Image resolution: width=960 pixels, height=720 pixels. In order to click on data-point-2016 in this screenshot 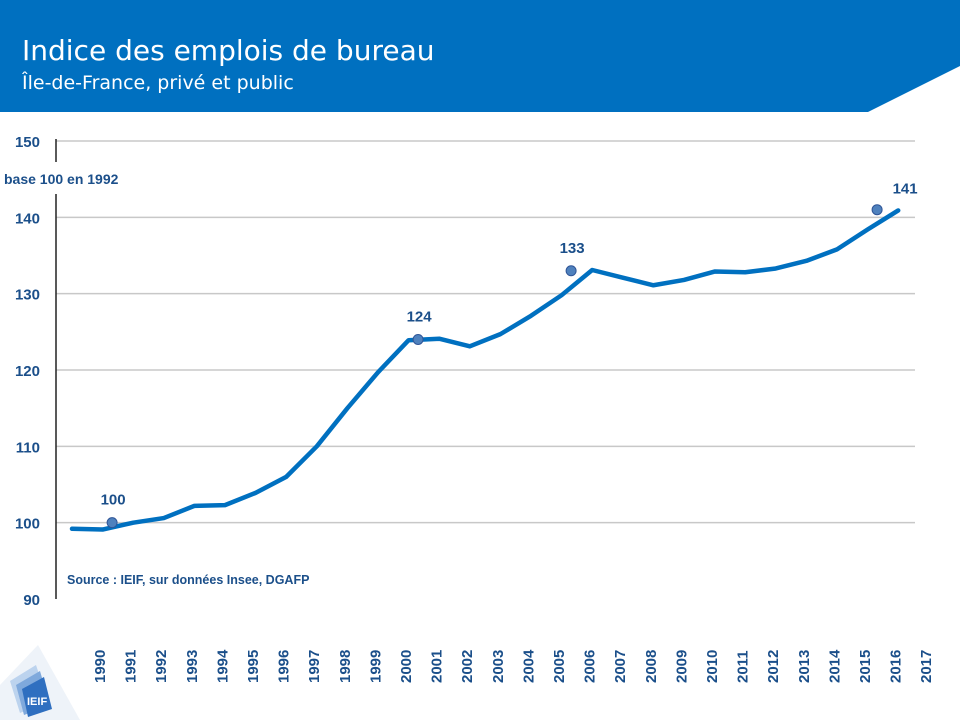, I will do `click(877, 210)`.